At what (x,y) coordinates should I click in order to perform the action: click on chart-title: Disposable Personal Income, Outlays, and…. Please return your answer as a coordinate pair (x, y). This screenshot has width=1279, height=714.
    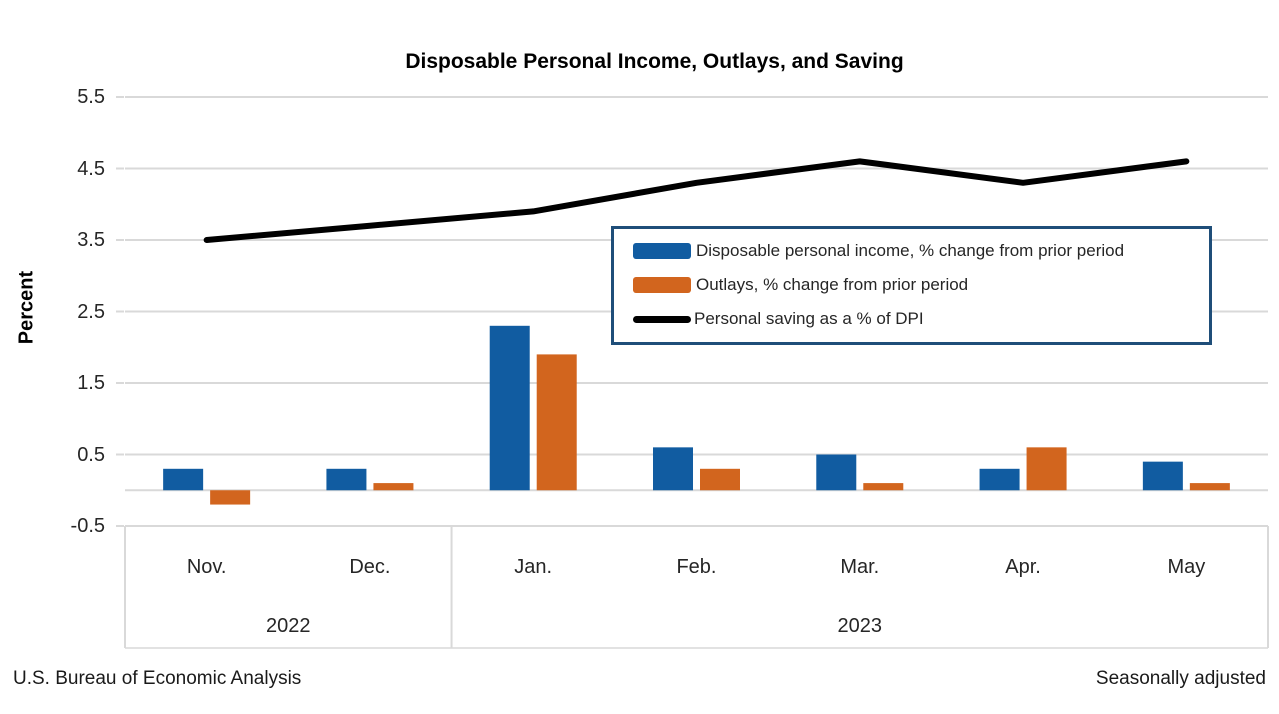
    Looking at the image, I should click on (654, 61).